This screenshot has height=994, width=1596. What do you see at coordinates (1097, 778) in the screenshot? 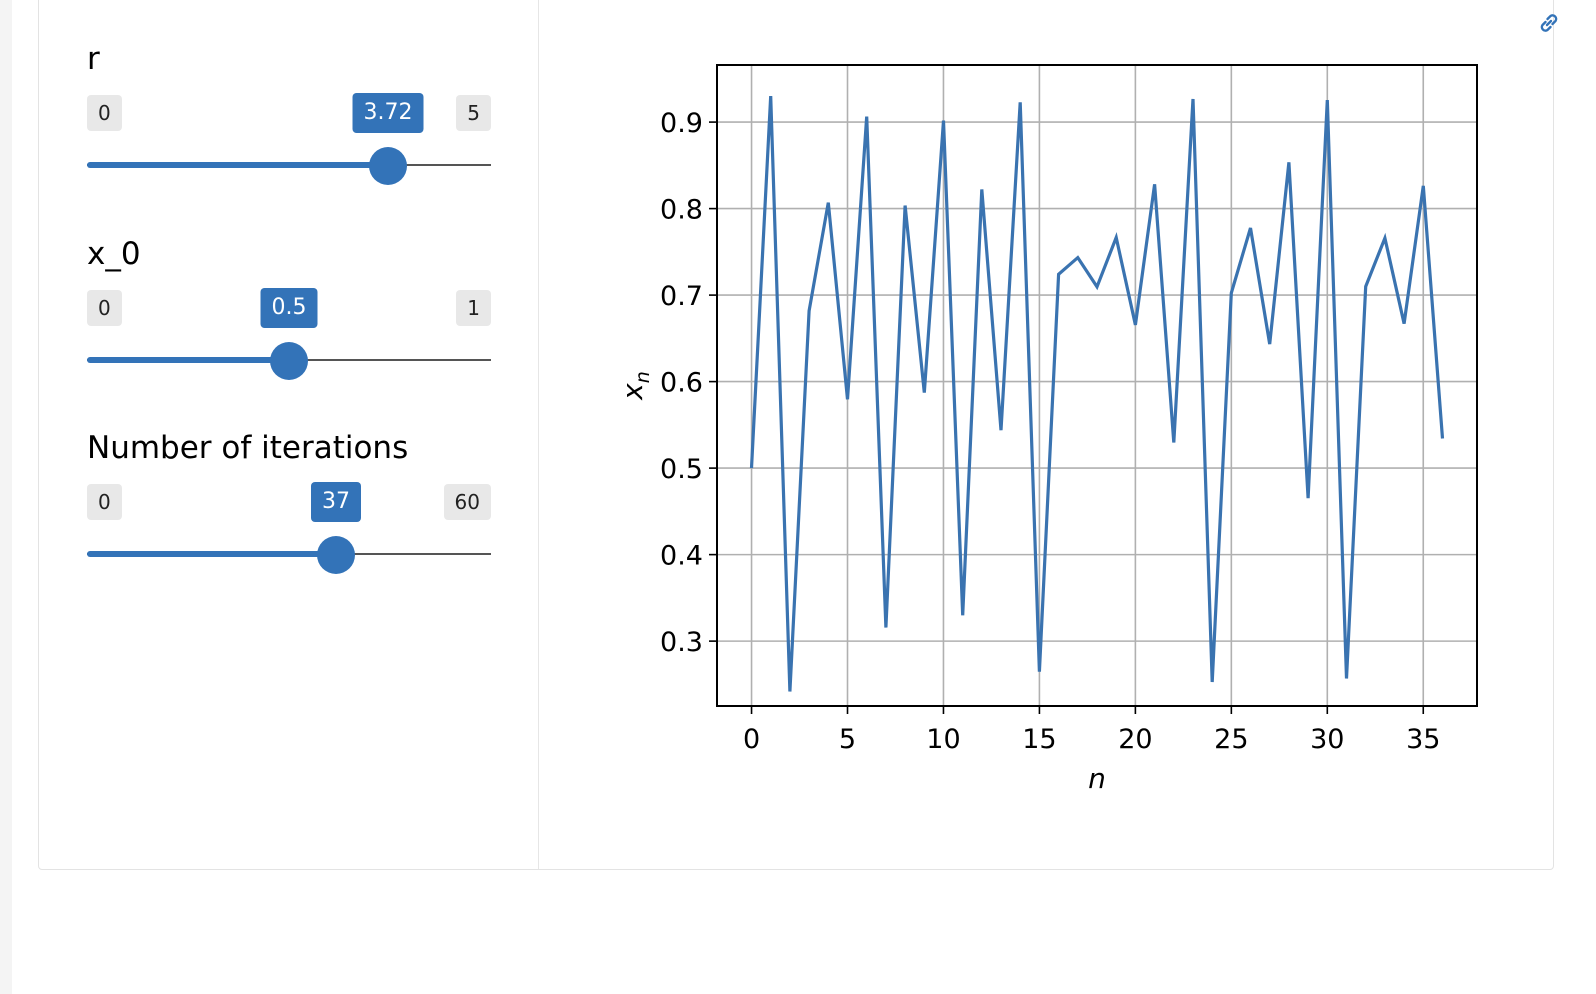
I see `x-axis-label: n` at bounding box center [1097, 778].